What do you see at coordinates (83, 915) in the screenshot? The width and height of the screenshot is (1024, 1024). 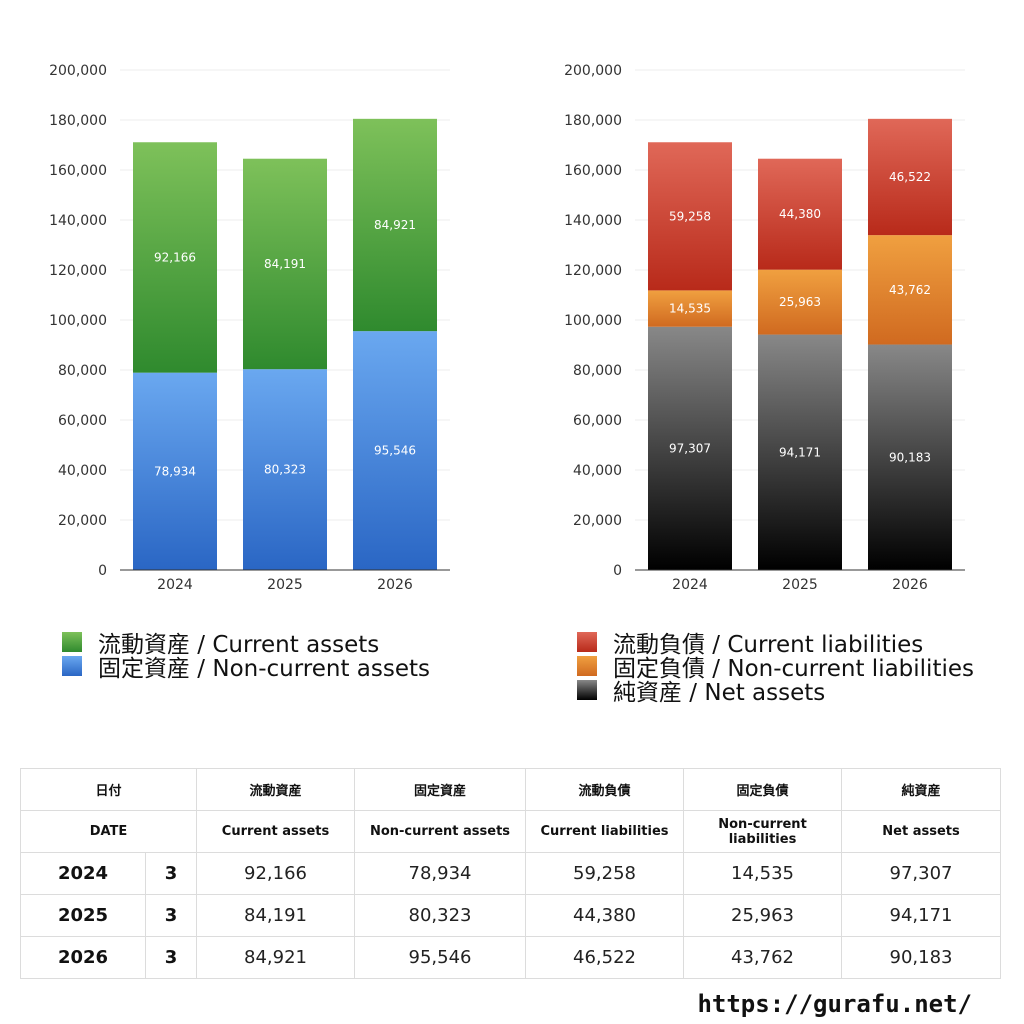 I see `table-cell-year: 2025` at bounding box center [83, 915].